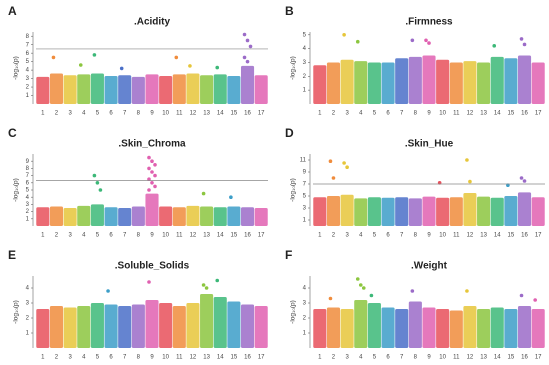  I want to click on x-tick-label: 14, so click(497, 236).